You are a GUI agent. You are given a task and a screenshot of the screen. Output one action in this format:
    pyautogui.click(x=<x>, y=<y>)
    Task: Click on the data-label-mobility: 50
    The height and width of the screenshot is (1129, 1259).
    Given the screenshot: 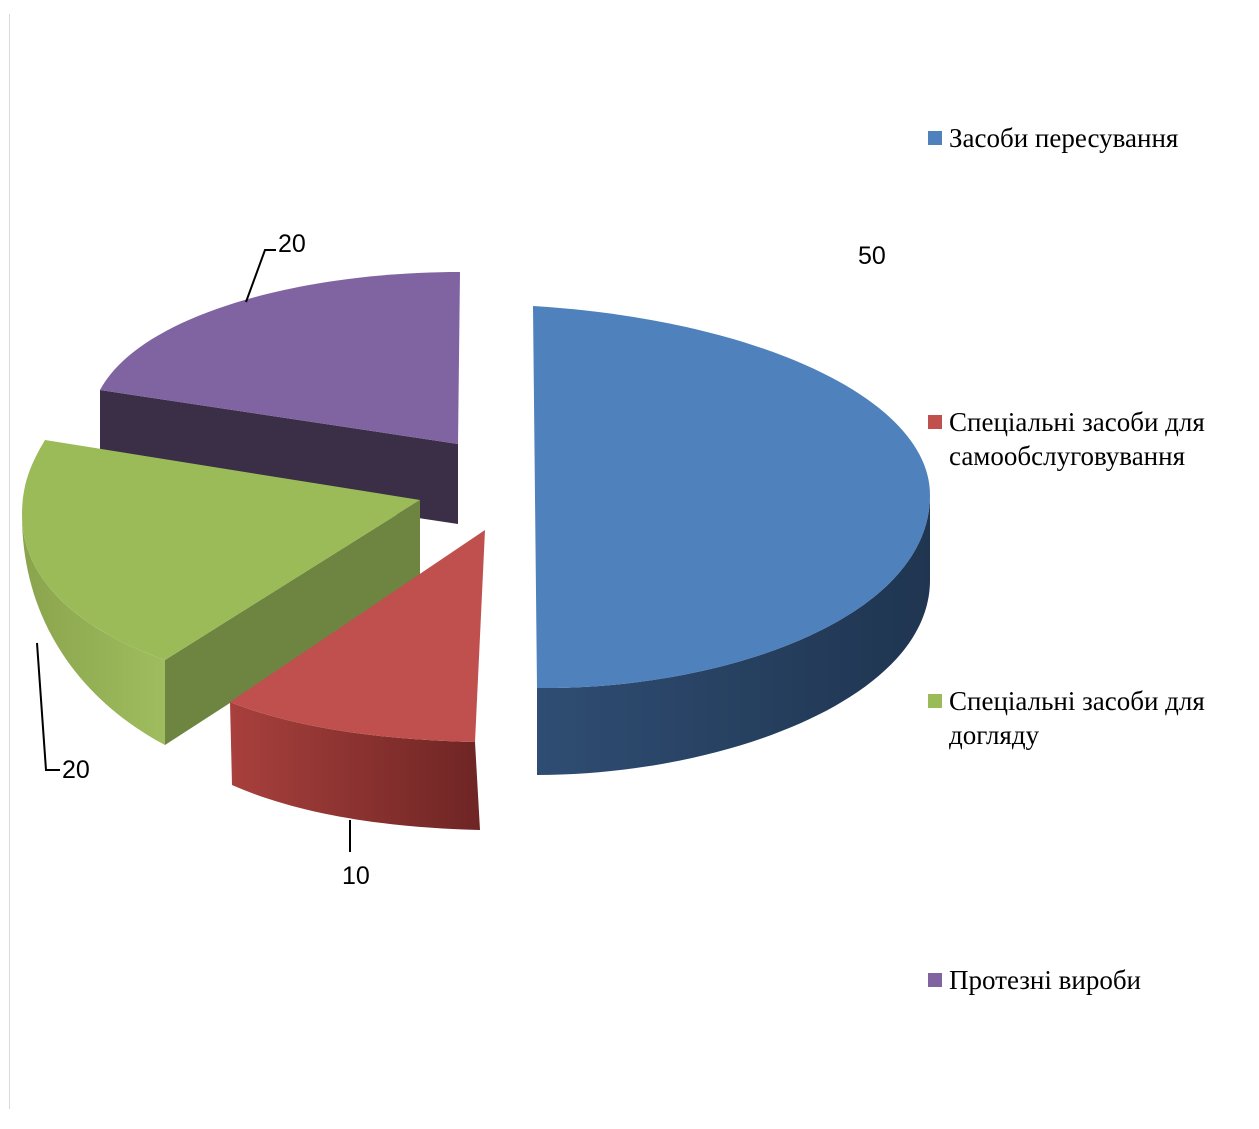 What is the action you would take?
    pyautogui.click(x=872, y=256)
    